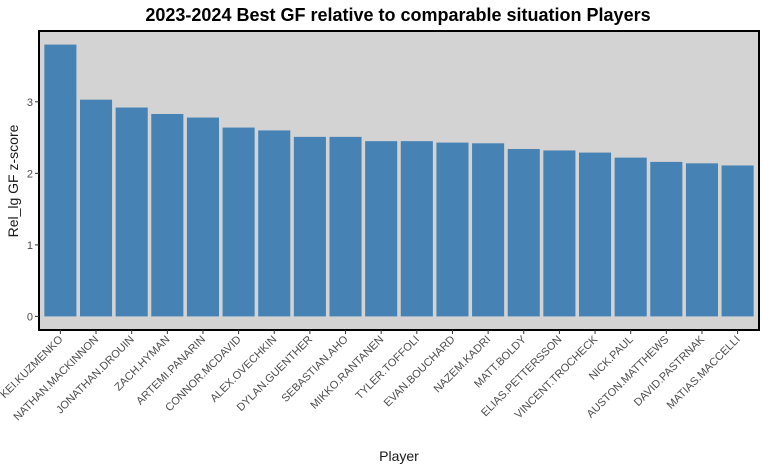 This screenshot has width=763, height=469. Describe the element at coordinates (131, 212) in the screenshot. I see `bar-jonathan-drouin` at that location.